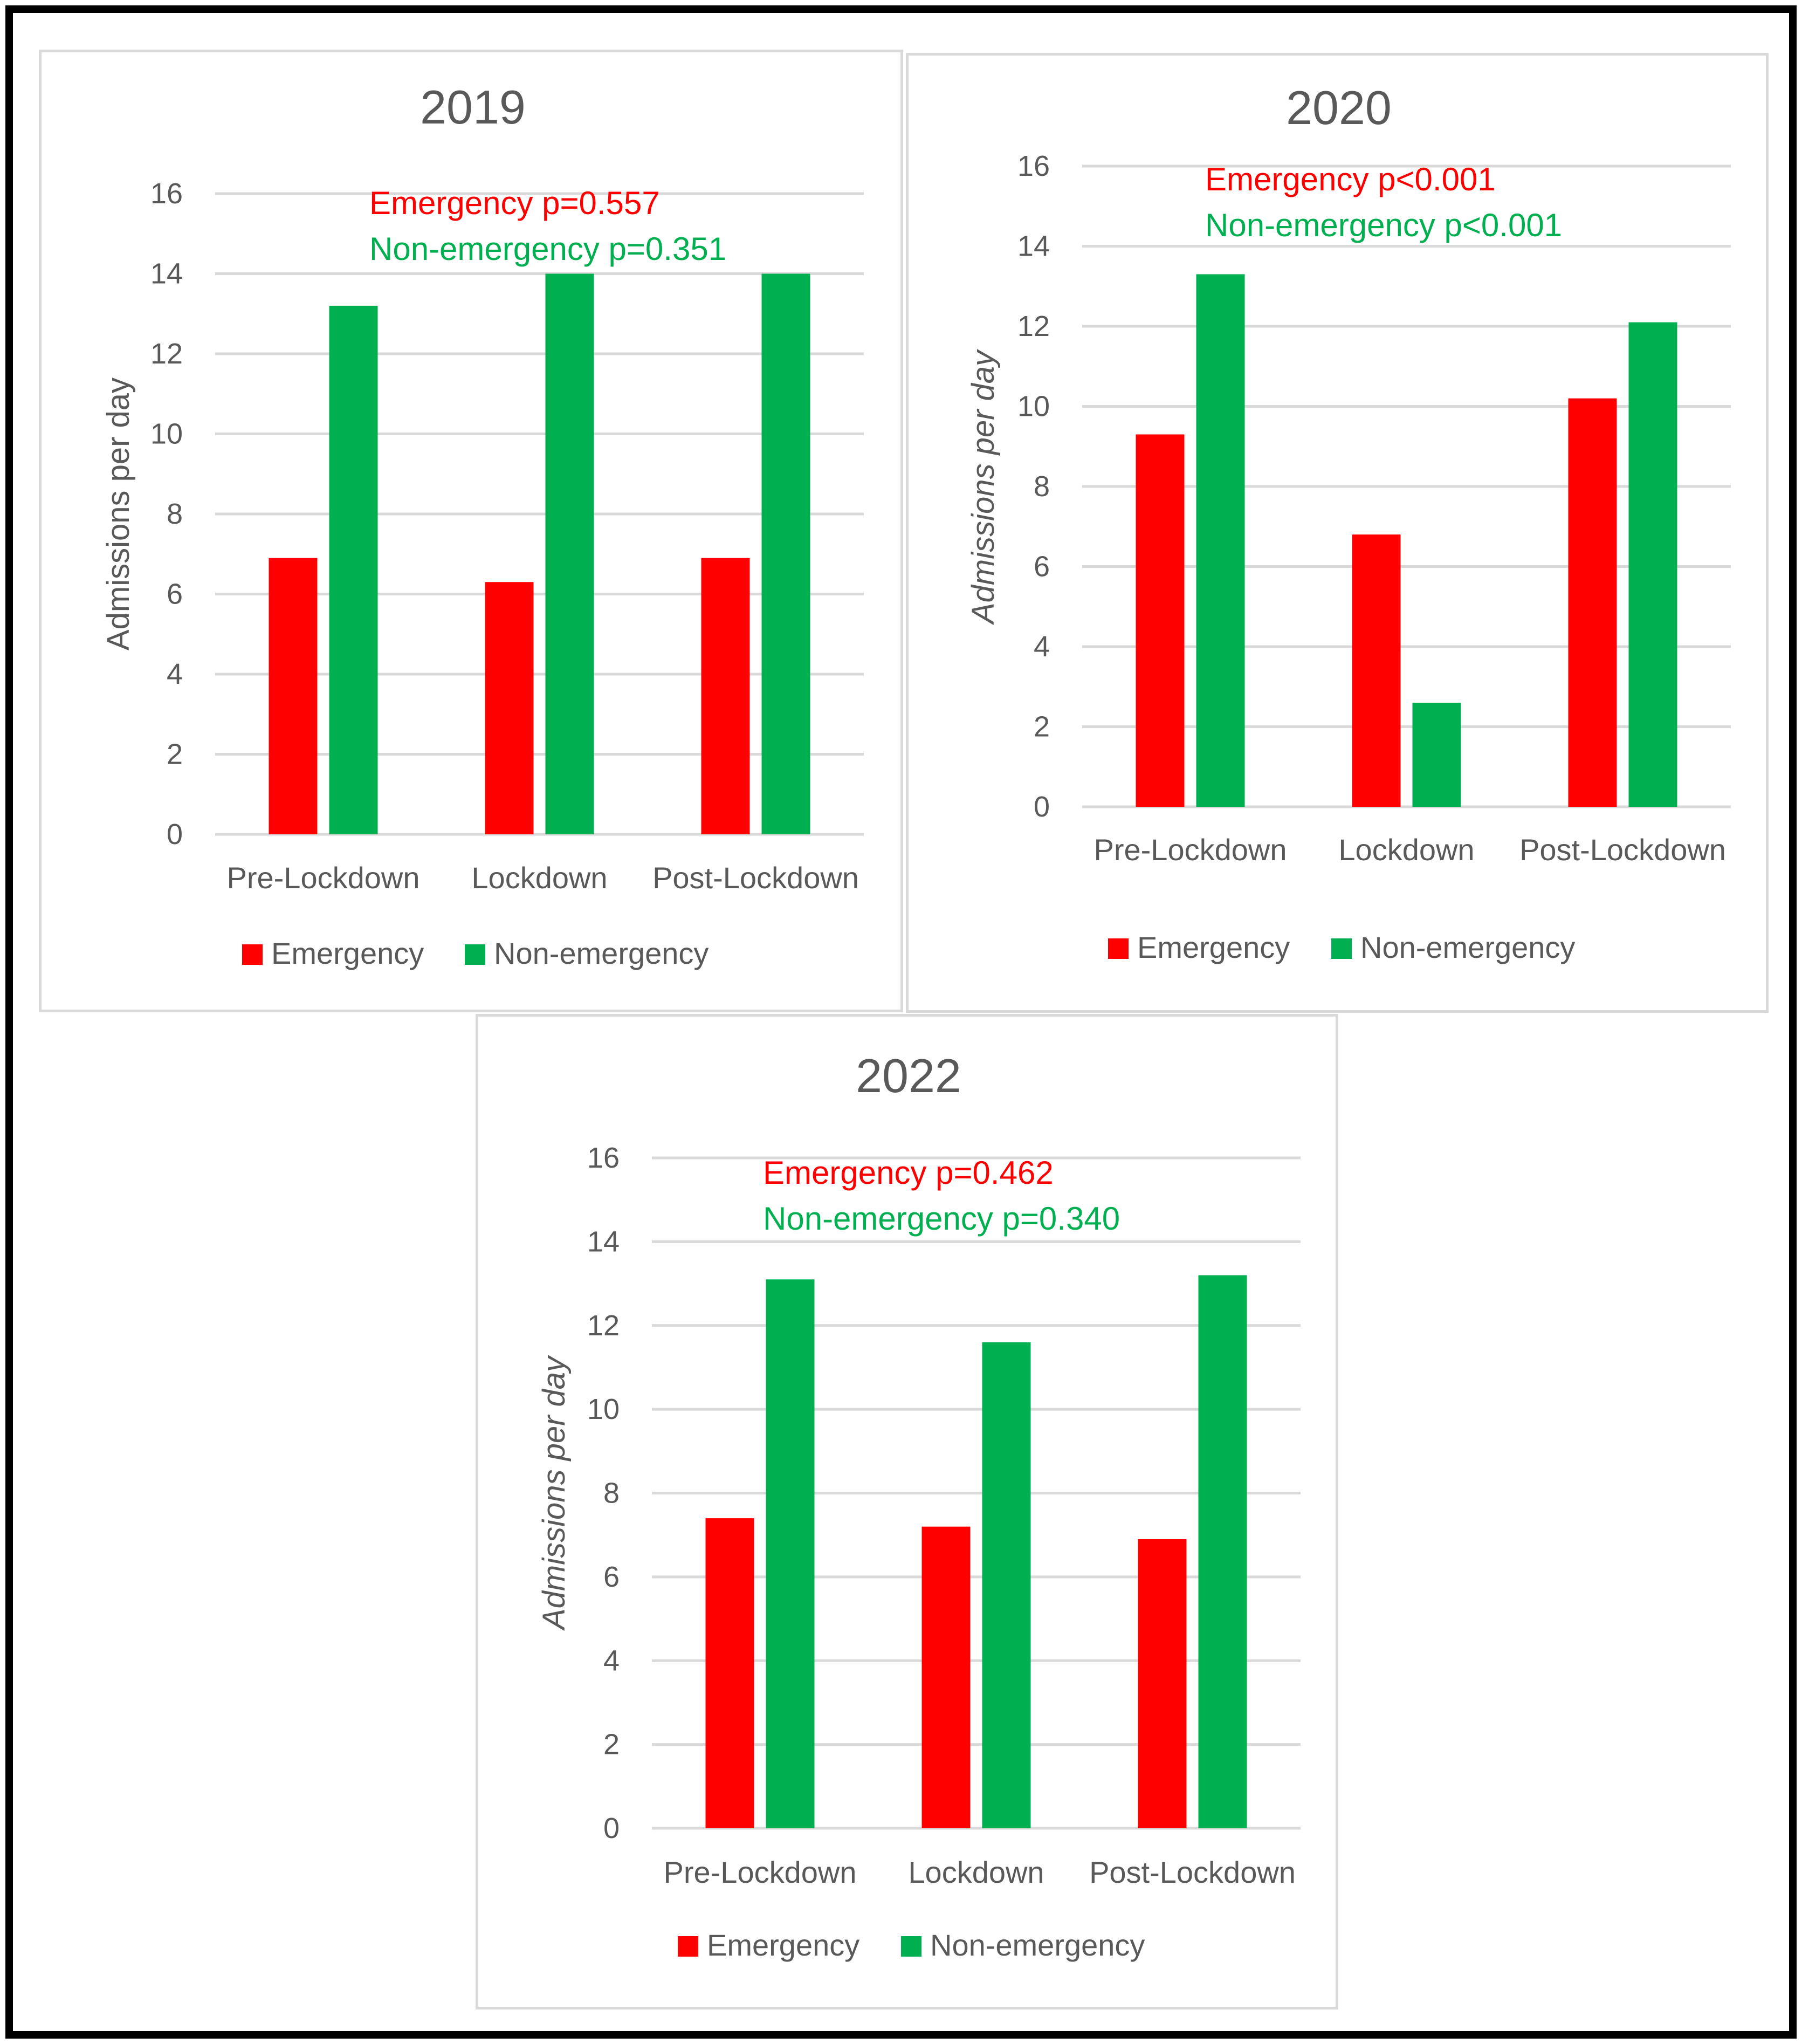 This screenshot has width=1802, height=2044. I want to click on p-value-annotation: Emergency p=0.462, so click(908, 1173).